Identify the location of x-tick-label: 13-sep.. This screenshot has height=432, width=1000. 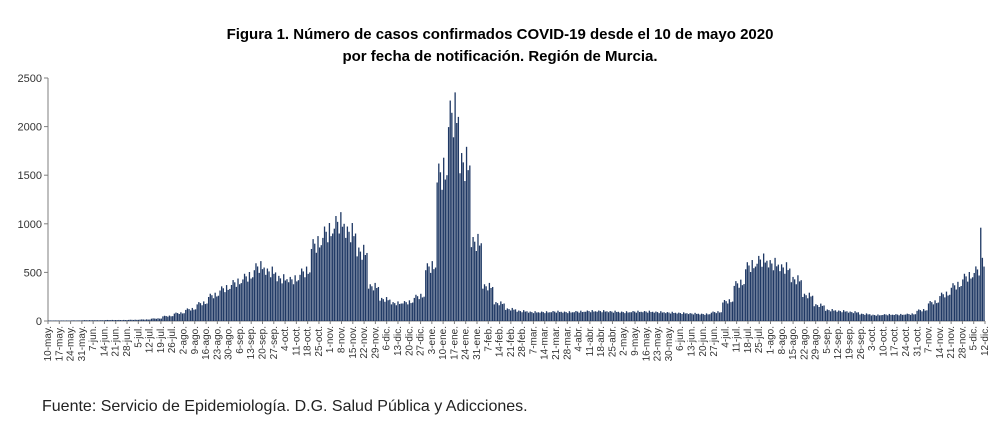
(251, 342).